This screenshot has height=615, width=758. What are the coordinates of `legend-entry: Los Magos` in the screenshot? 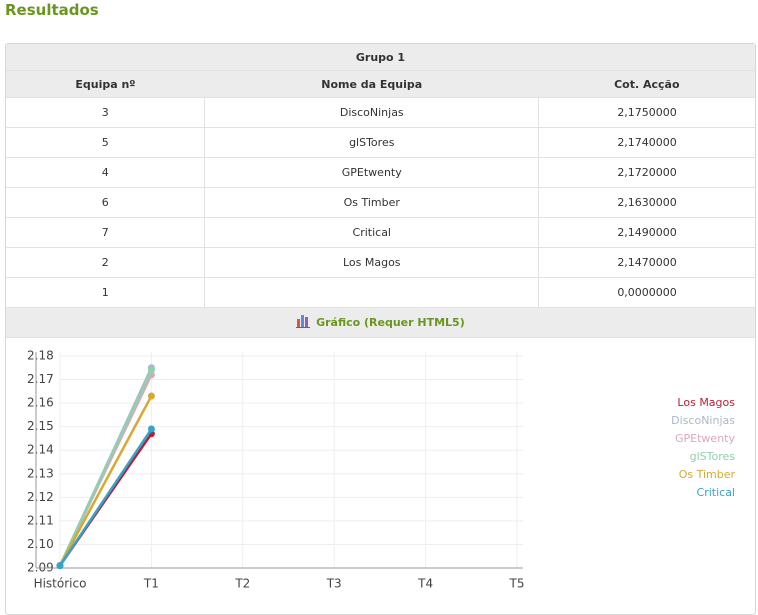 It's located at (706, 402).